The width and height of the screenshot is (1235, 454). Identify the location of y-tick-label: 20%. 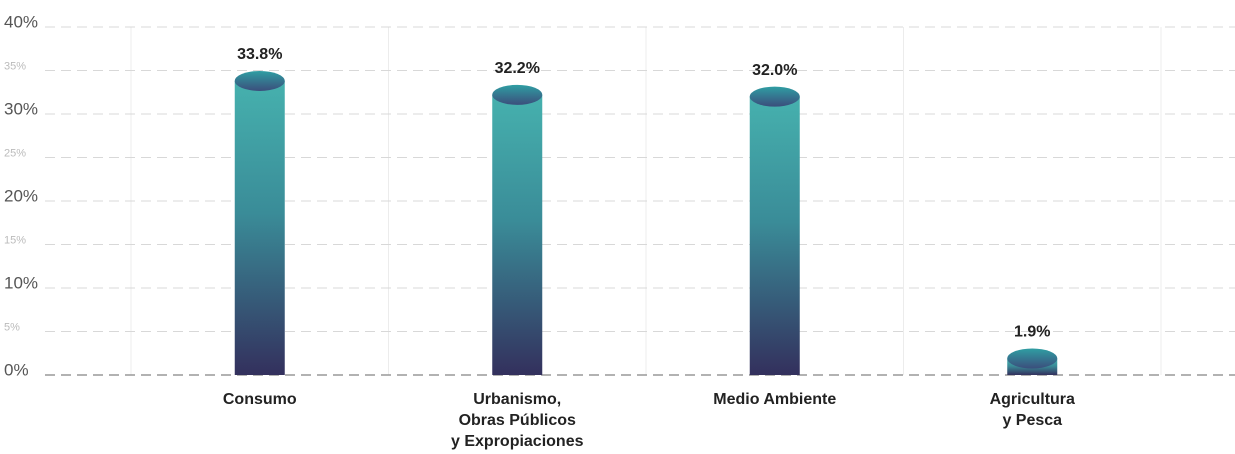
(21, 195).